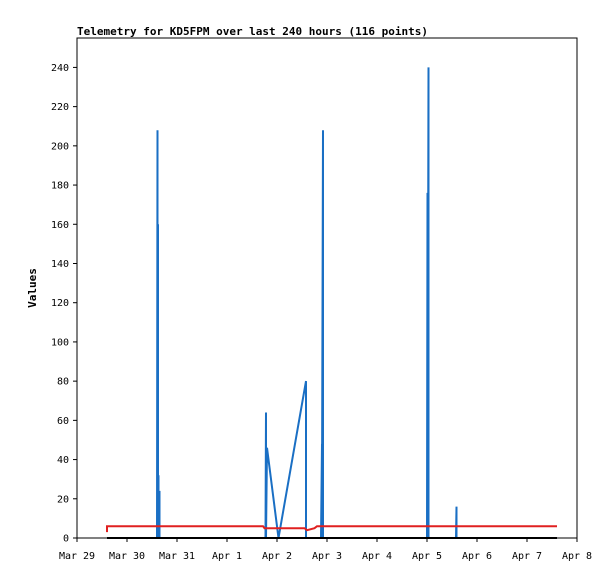 The image size is (615, 579). I want to click on x-tick-label: Apr 3, so click(327, 556).